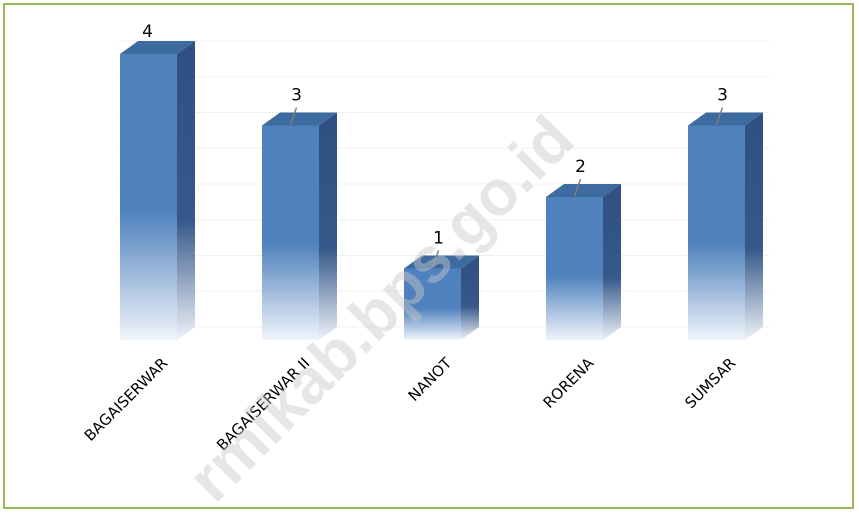 Image resolution: width=859 pixels, height=513 pixels. I want to click on data-label: 2, so click(580, 167).